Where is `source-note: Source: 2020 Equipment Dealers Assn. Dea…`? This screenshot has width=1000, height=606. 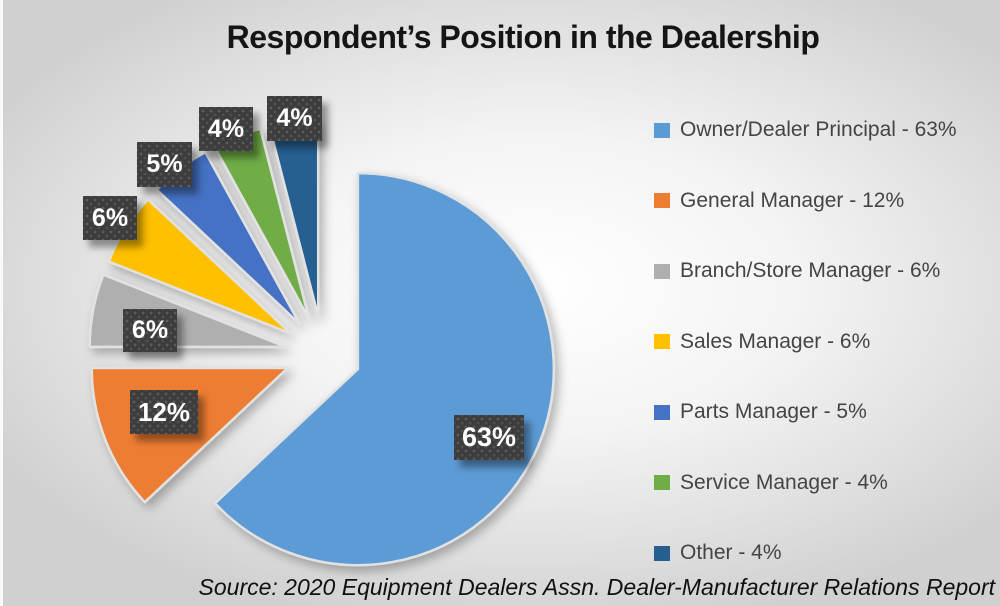
source-note: Source: 2020 Equipment Dealers Assn. Dea… is located at coordinates (596, 587).